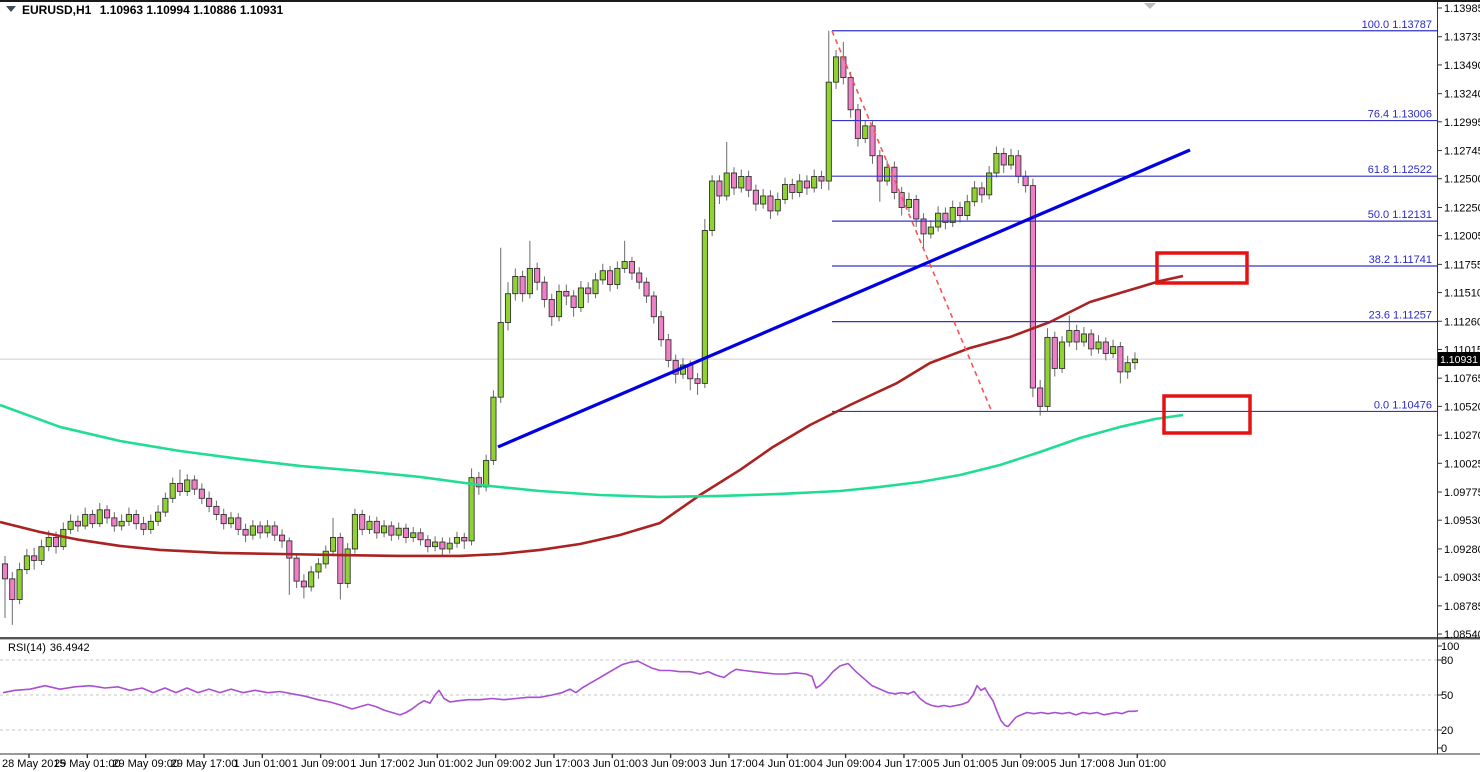 The width and height of the screenshot is (1480, 772). Describe the element at coordinates (1462, 208) in the screenshot. I see `price-axis-label: 1.12250` at that location.